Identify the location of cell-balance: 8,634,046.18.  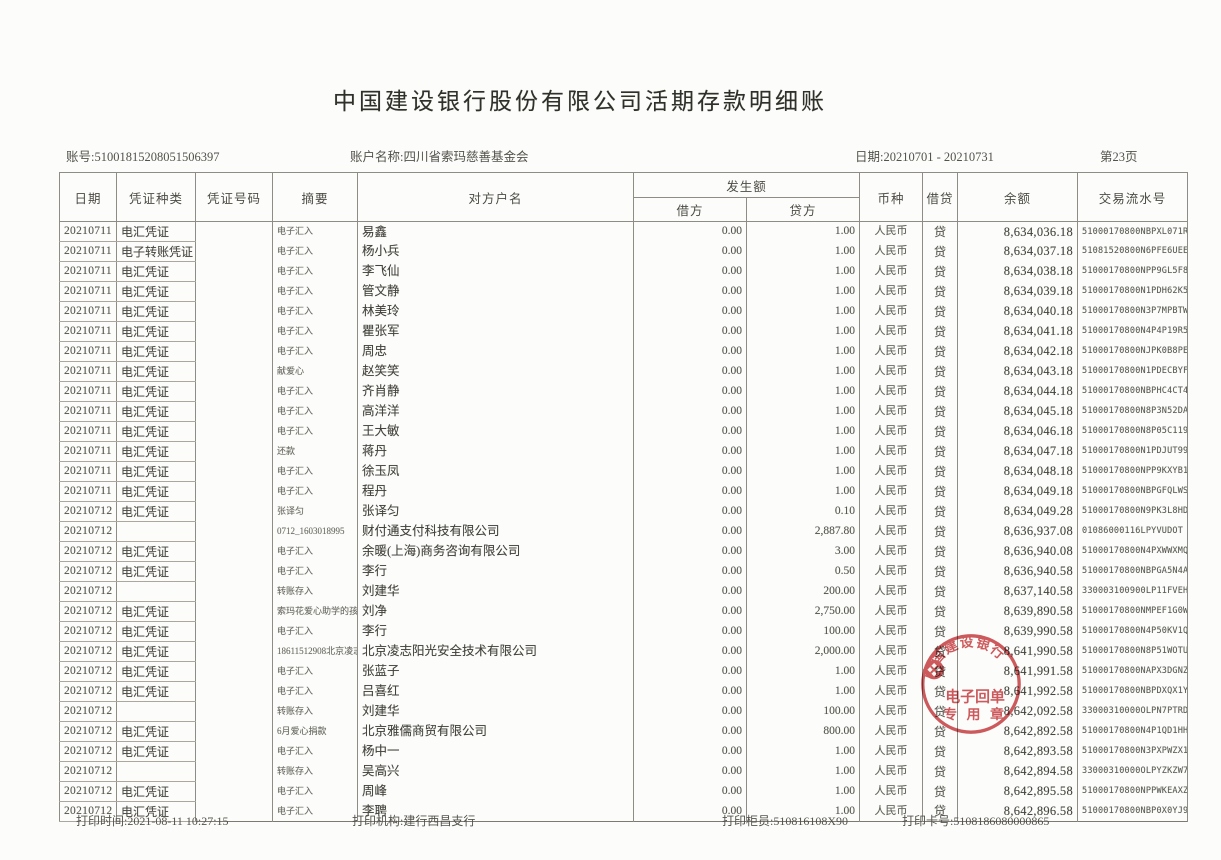
(1018, 431).